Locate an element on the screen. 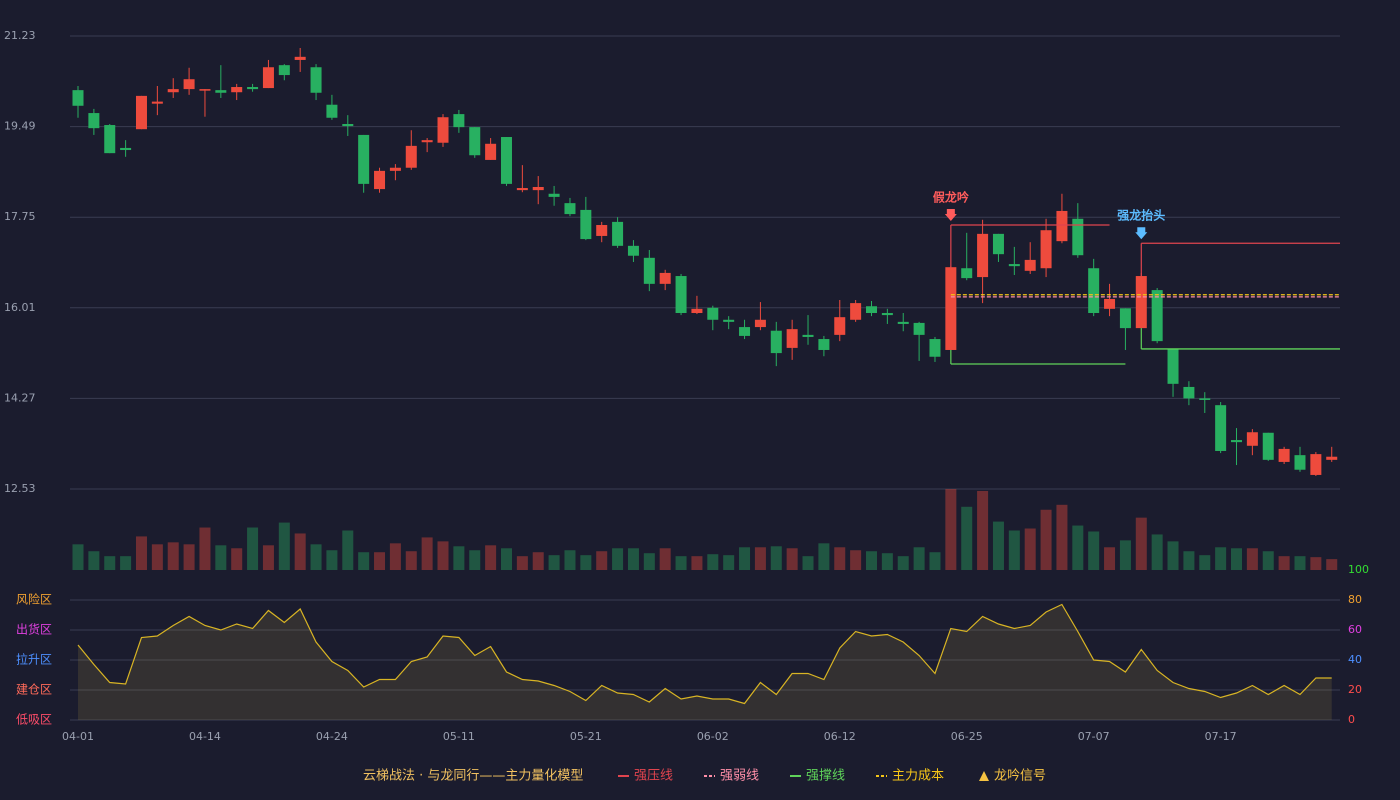 This screenshot has width=1400, height=800. zone-label: 低吸区 is located at coordinates (34, 720).